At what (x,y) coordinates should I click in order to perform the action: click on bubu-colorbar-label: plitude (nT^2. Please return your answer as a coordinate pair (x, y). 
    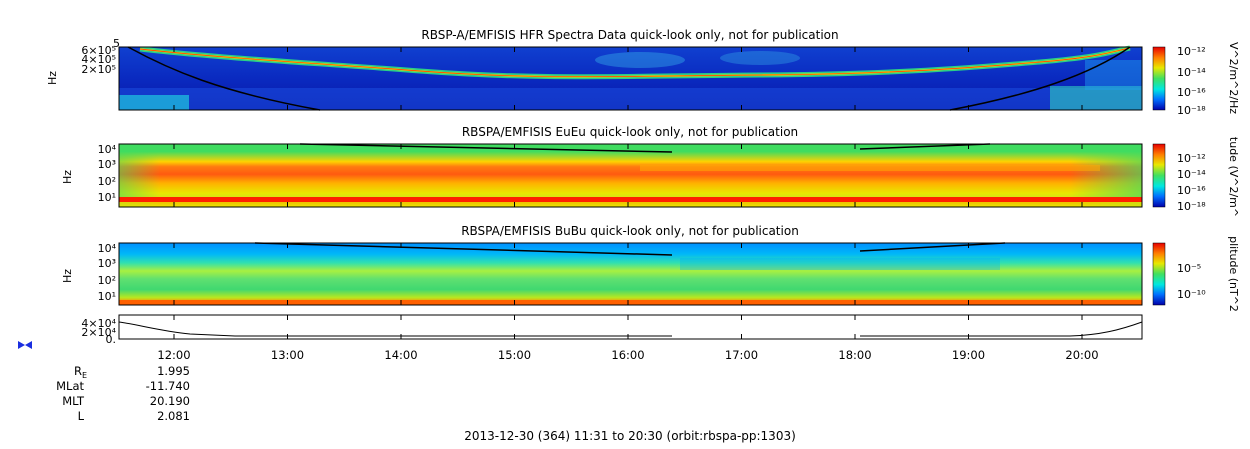
    Looking at the image, I should click on (1233, 274).